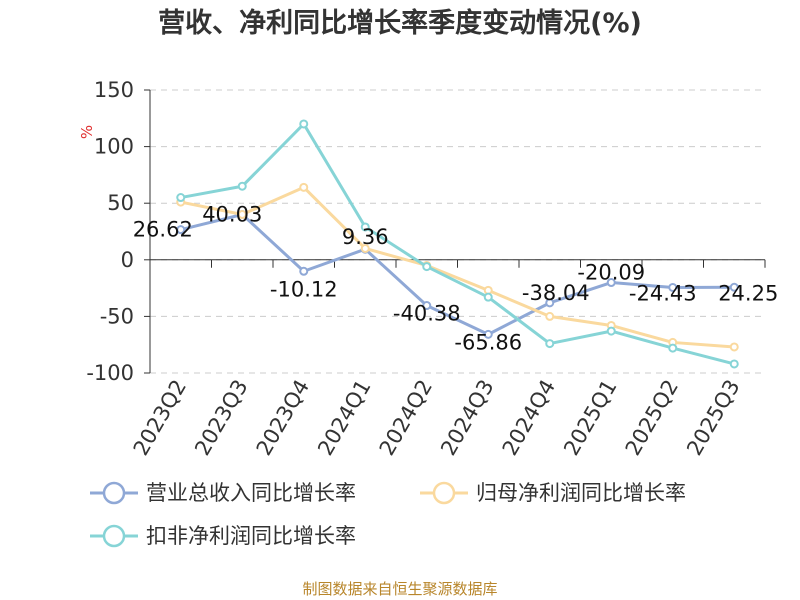 This screenshot has height=600, width=800. I want to click on x-tick-label: 2023Q4, so click(283, 418).